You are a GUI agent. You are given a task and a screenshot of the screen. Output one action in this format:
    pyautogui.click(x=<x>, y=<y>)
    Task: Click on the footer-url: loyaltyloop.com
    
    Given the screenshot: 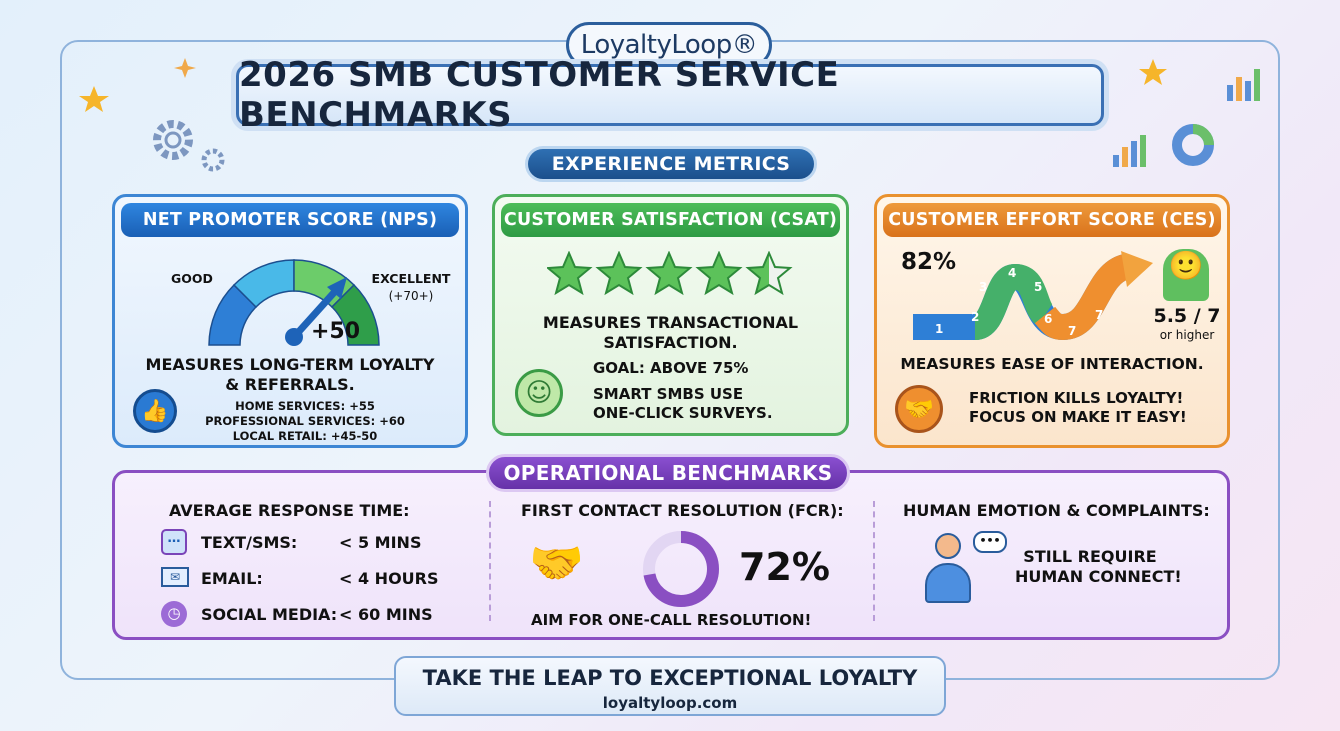 What is the action you would take?
    pyautogui.click(x=670, y=703)
    